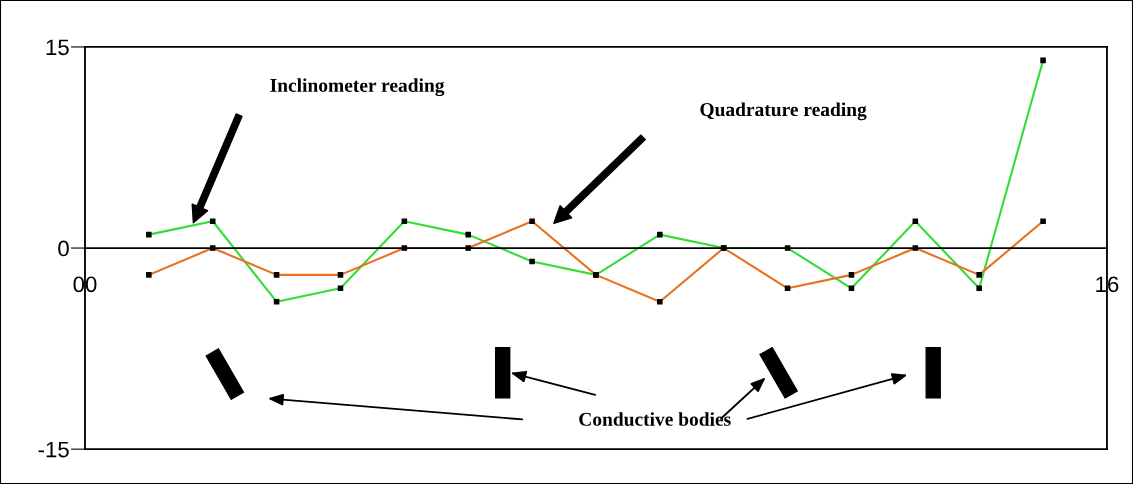 This screenshot has width=1133, height=484. Describe the element at coordinates (655, 419) in the screenshot. I see `annotation: Conductive bodies` at that location.